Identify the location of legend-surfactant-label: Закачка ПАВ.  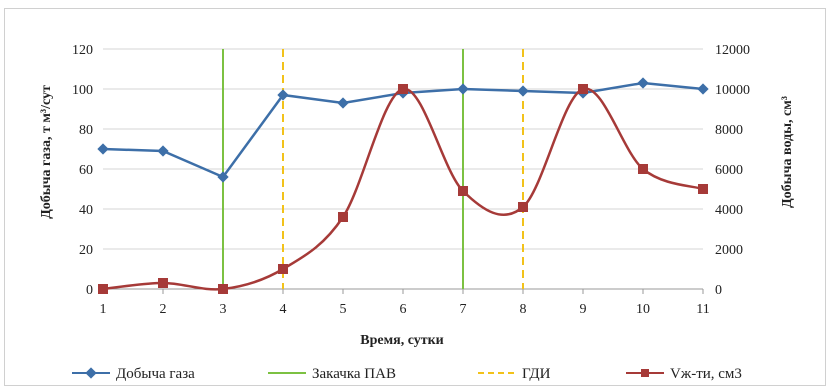
(354, 374).